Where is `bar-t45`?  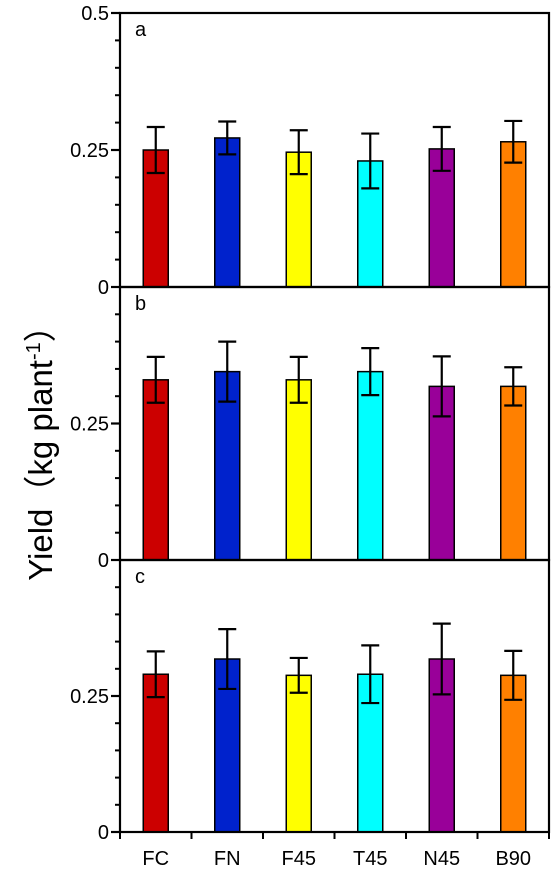 bar-t45 is located at coordinates (370, 465).